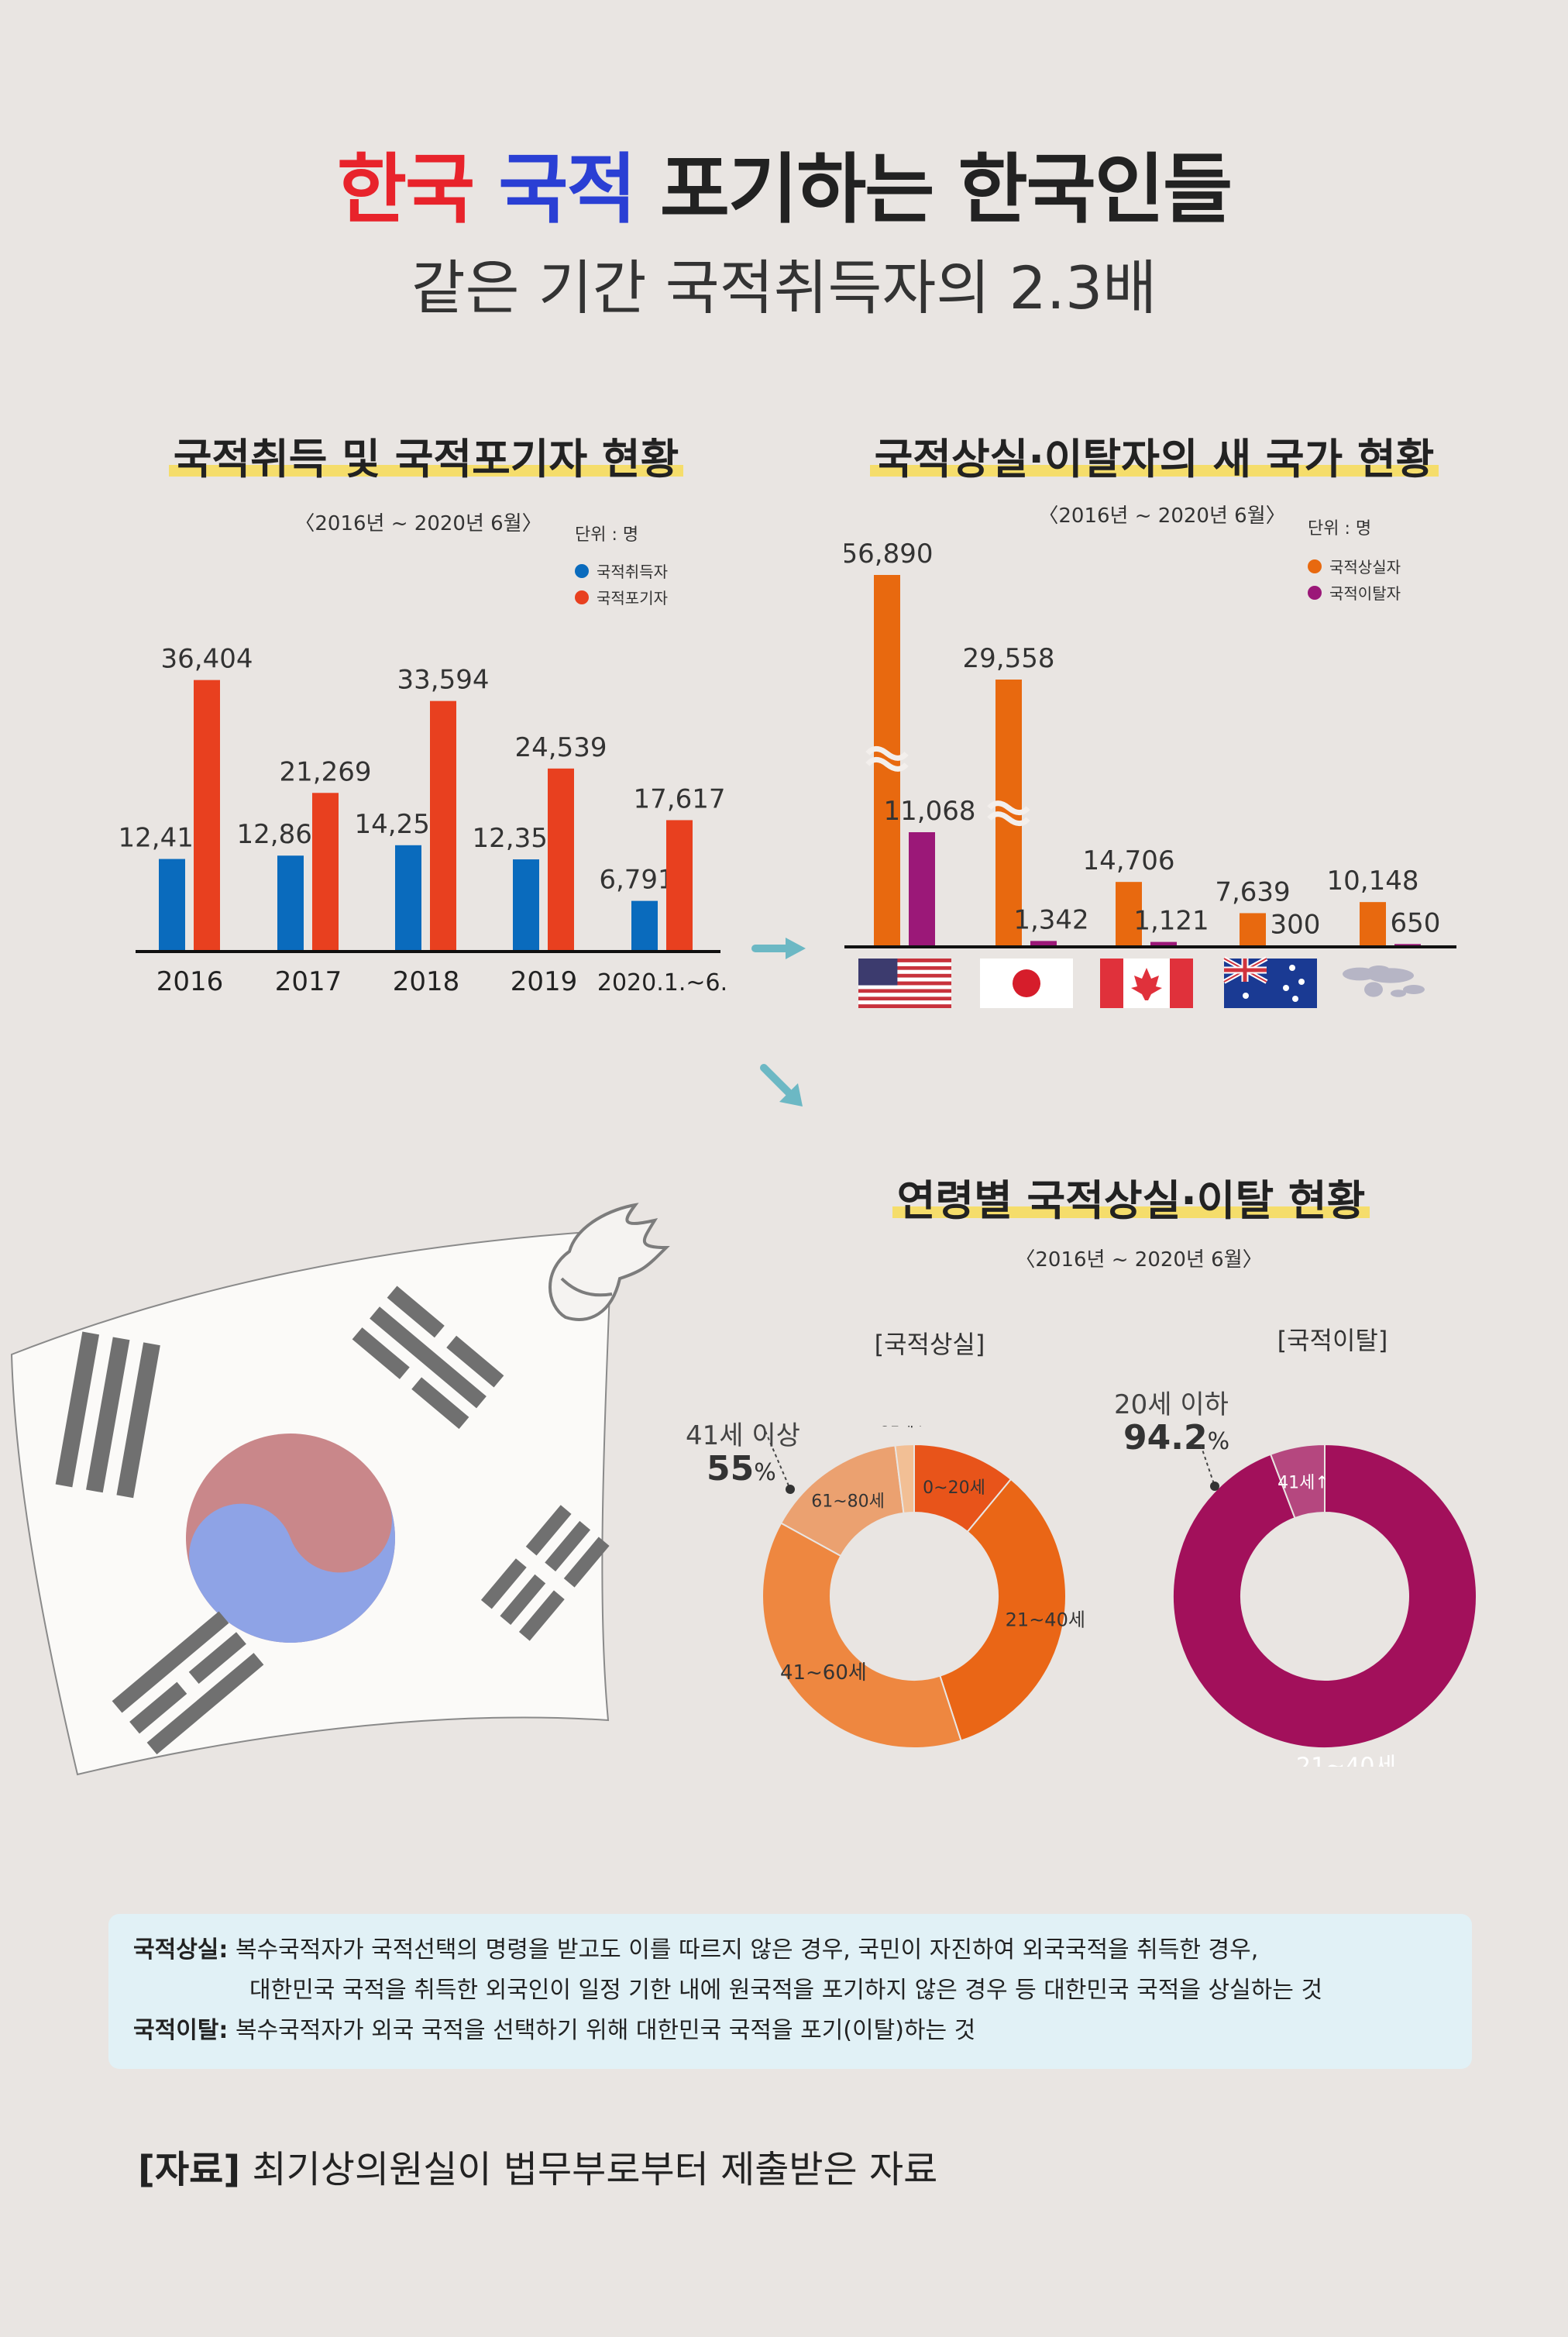 Image resolution: width=1568 pixels, height=2337 pixels. I want to click on flag-australia-icon, so click(1269, 982).